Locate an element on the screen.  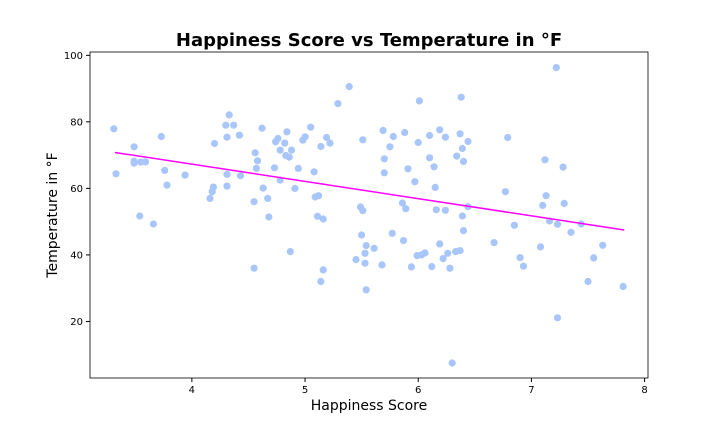
y-tick-label: 100 is located at coordinates (73, 56).